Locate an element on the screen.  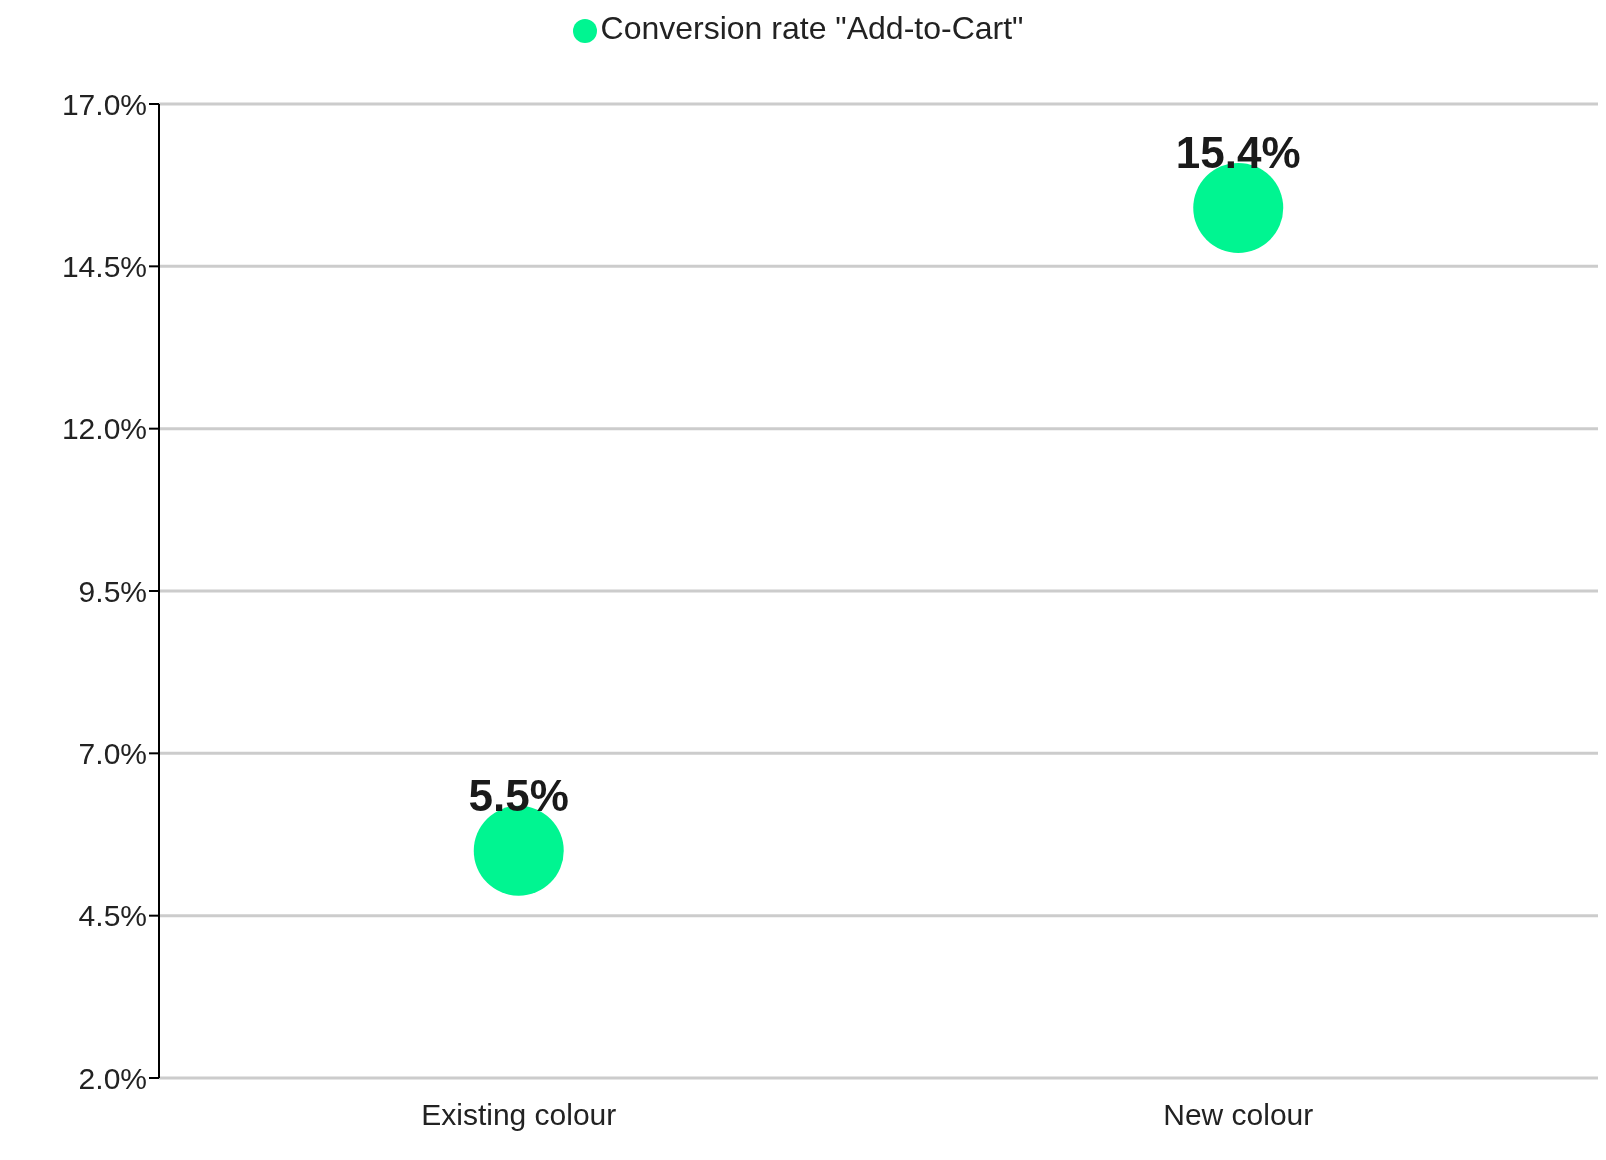
y-tick-label: 4.5% is located at coordinates (112, 916).